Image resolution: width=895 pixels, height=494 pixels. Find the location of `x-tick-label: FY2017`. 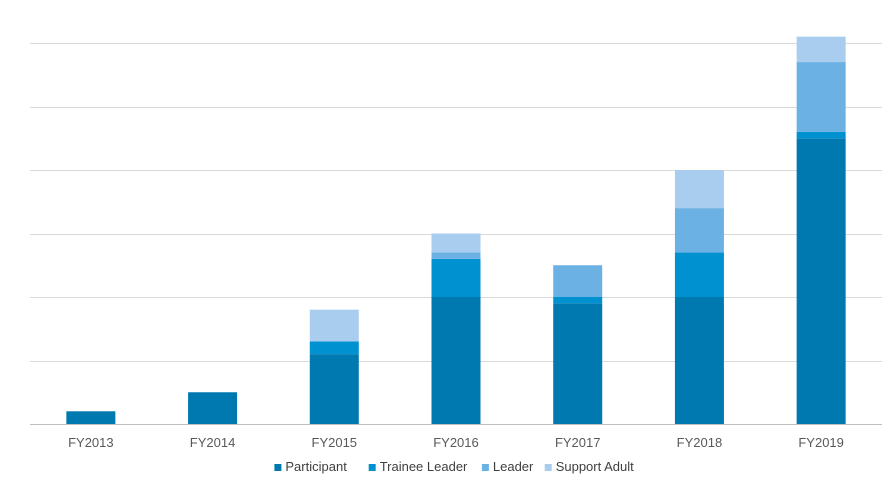

x-tick-label: FY2017 is located at coordinates (578, 442).